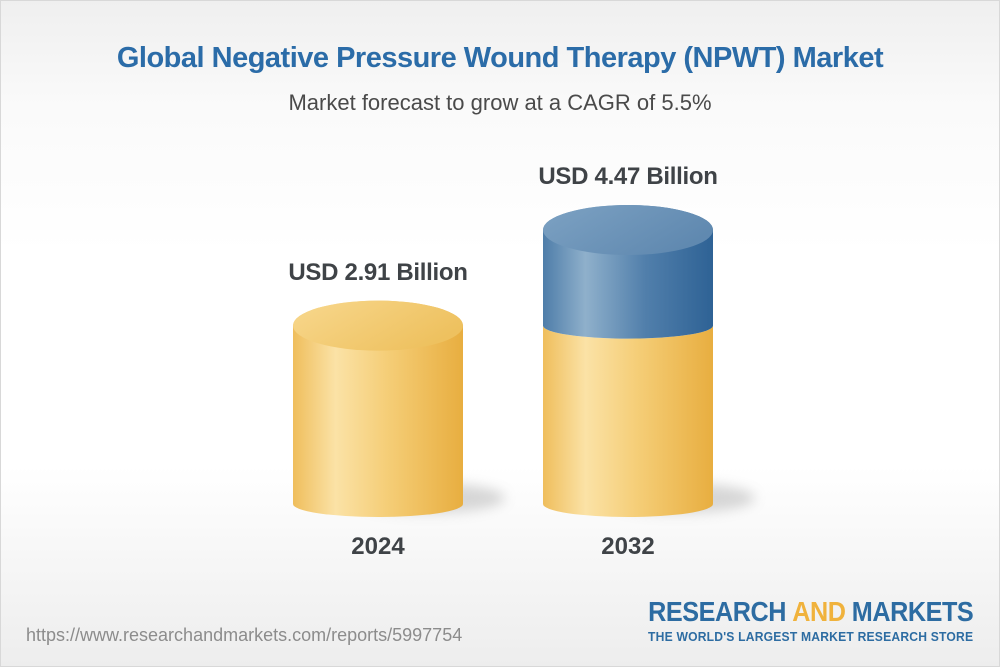  What do you see at coordinates (628, 176) in the screenshot?
I see `value-label-2032: USD 4.47 Billion` at bounding box center [628, 176].